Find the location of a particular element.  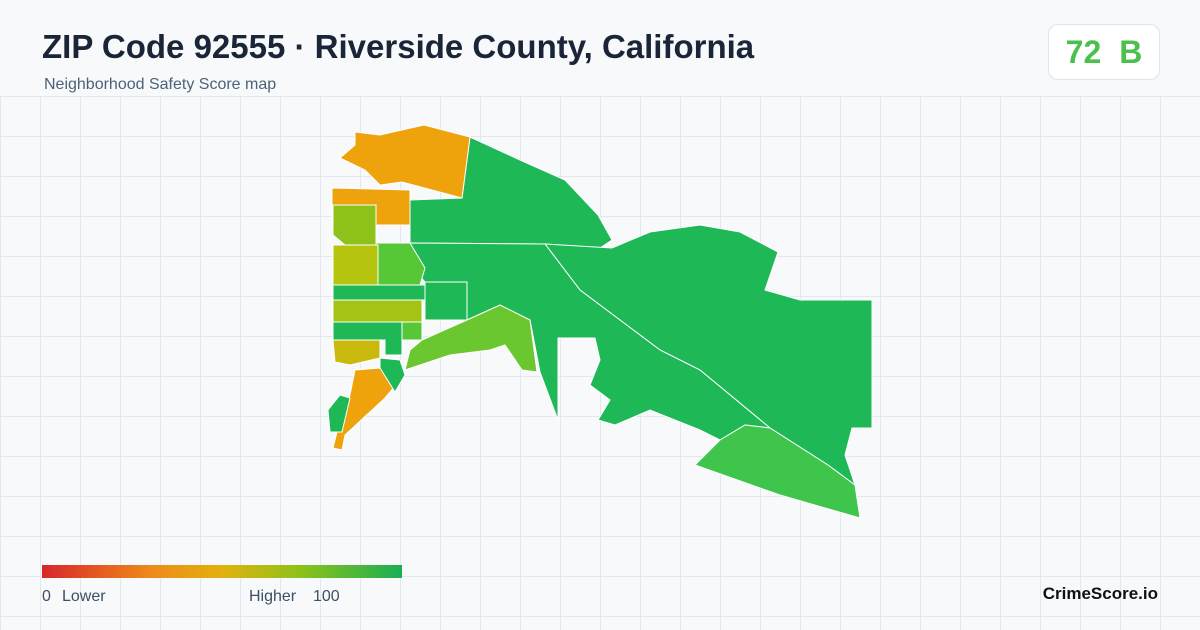

legend-min: 0 is located at coordinates (46, 596).